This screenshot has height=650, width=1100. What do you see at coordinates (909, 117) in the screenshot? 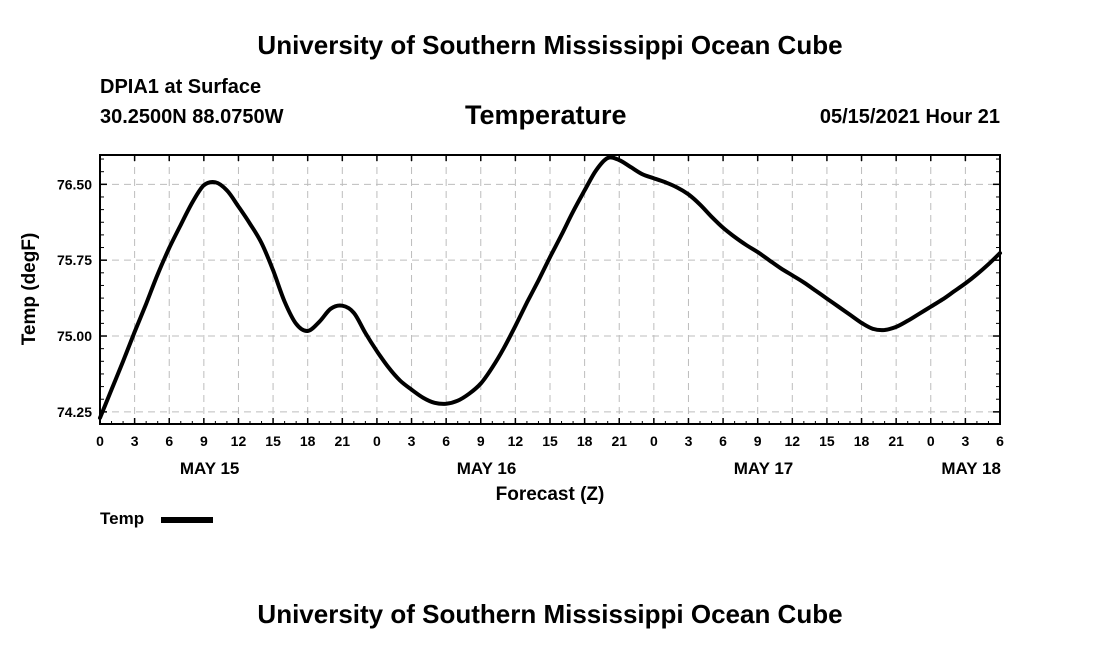
I see `forecast-datetime: 05/15/2021 Hour 21` at bounding box center [909, 117].